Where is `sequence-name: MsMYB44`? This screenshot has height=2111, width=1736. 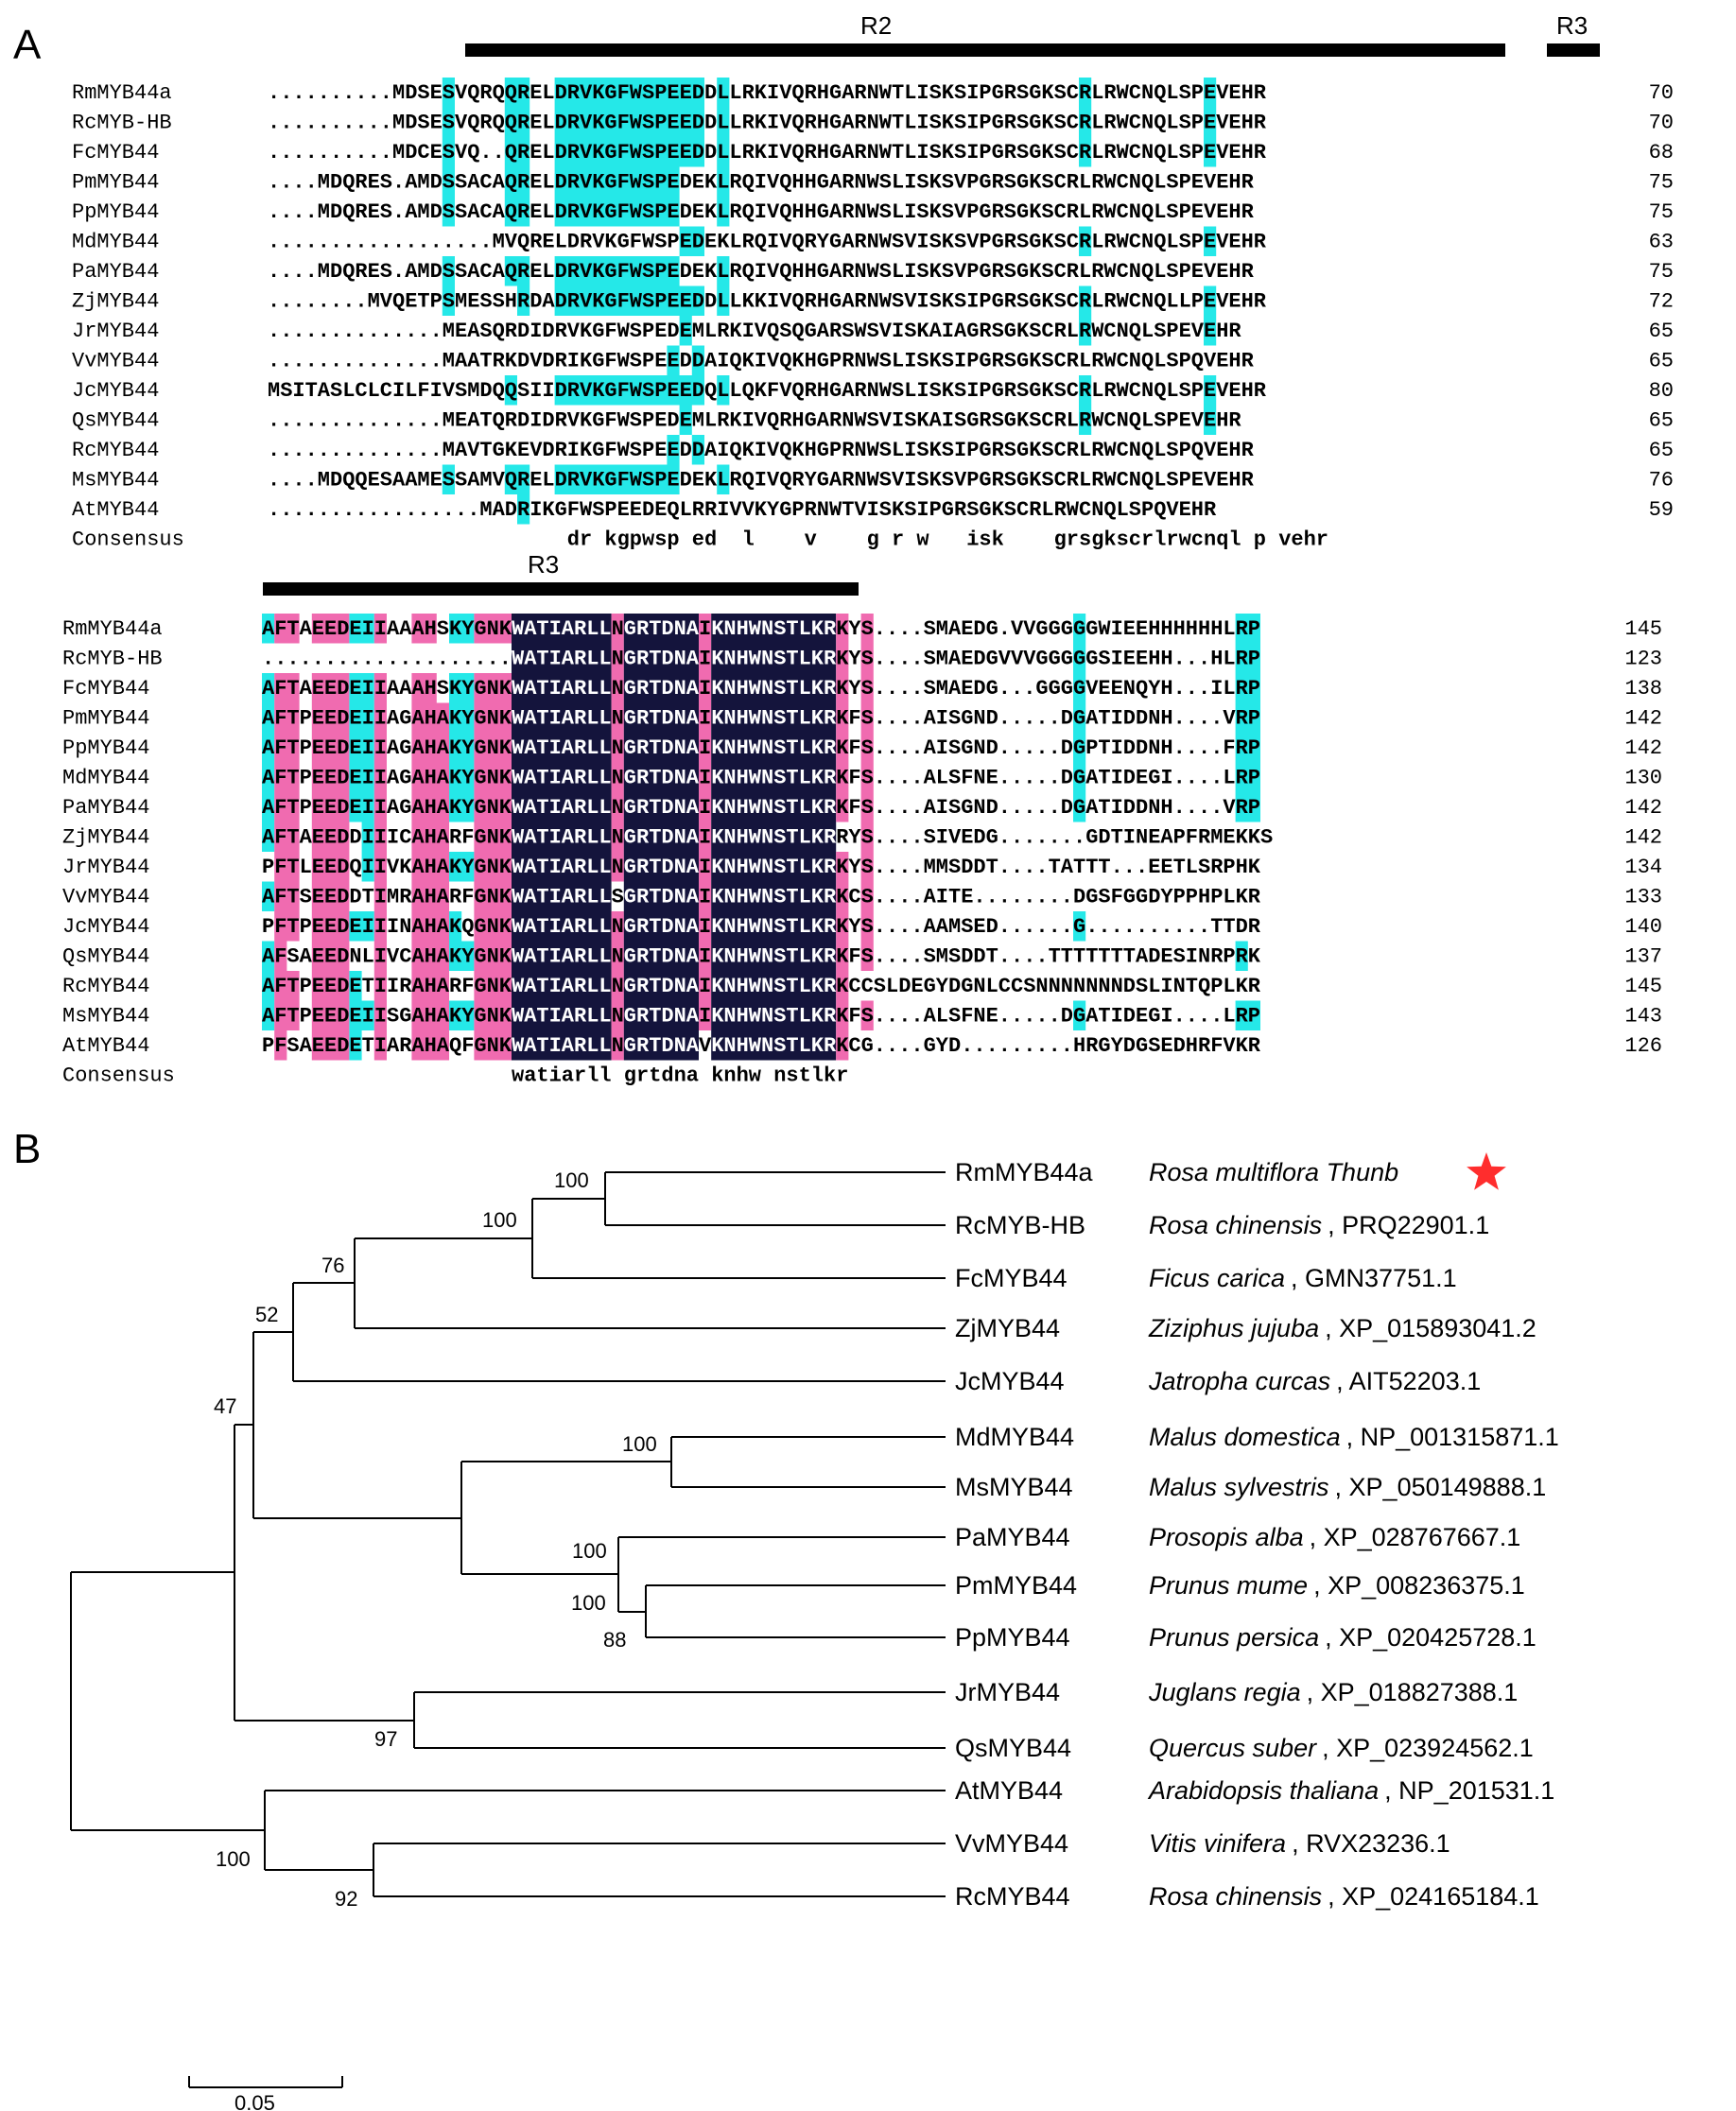 sequence-name: MsMYB44 is located at coordinates (105, 1017).